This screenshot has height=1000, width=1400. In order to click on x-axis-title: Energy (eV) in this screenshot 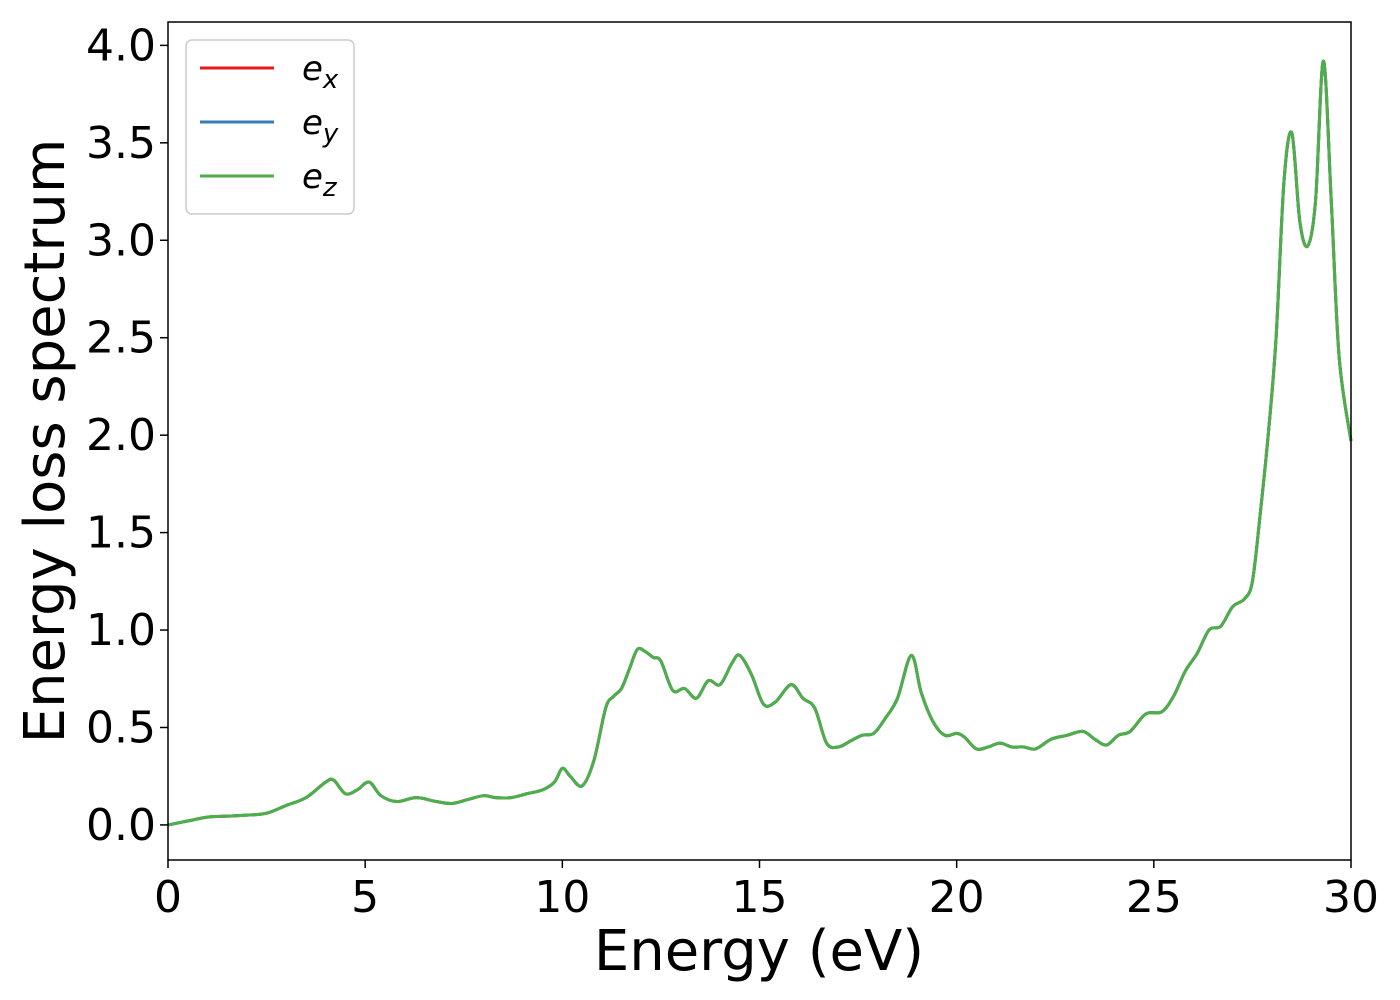, I will do `click(759, 951)`.